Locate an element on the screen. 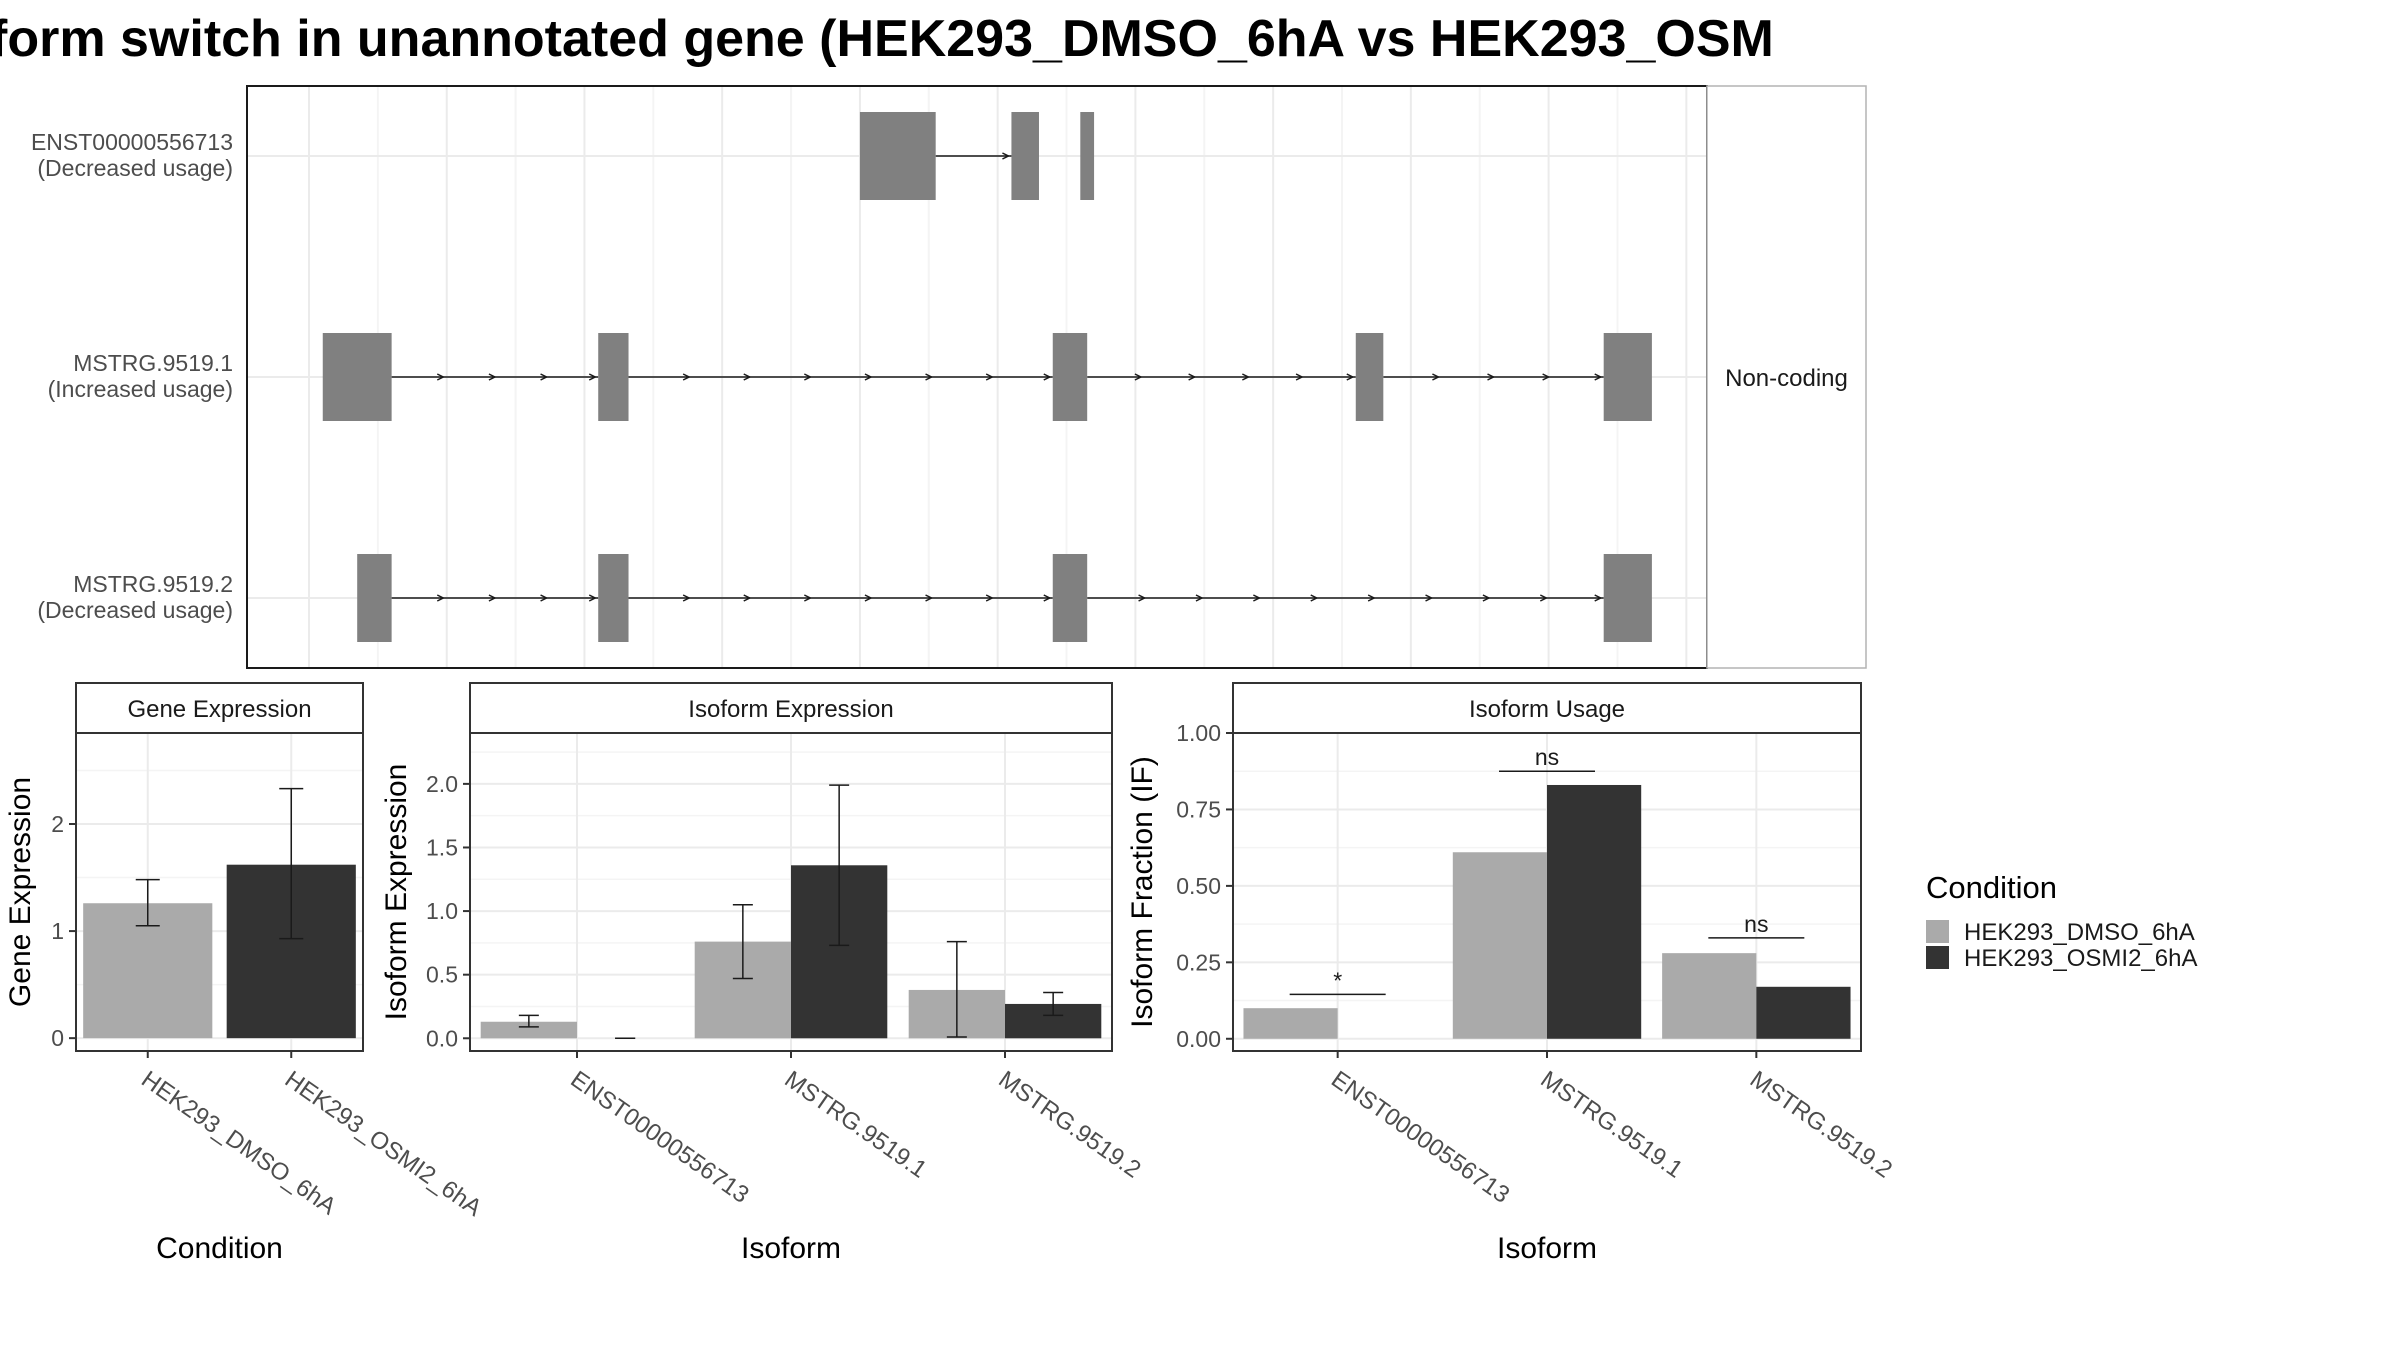 The height and width of the screenshot is (1350, 2400). transcript-label: ENST00000556713 is located at coordinates (132, 142).